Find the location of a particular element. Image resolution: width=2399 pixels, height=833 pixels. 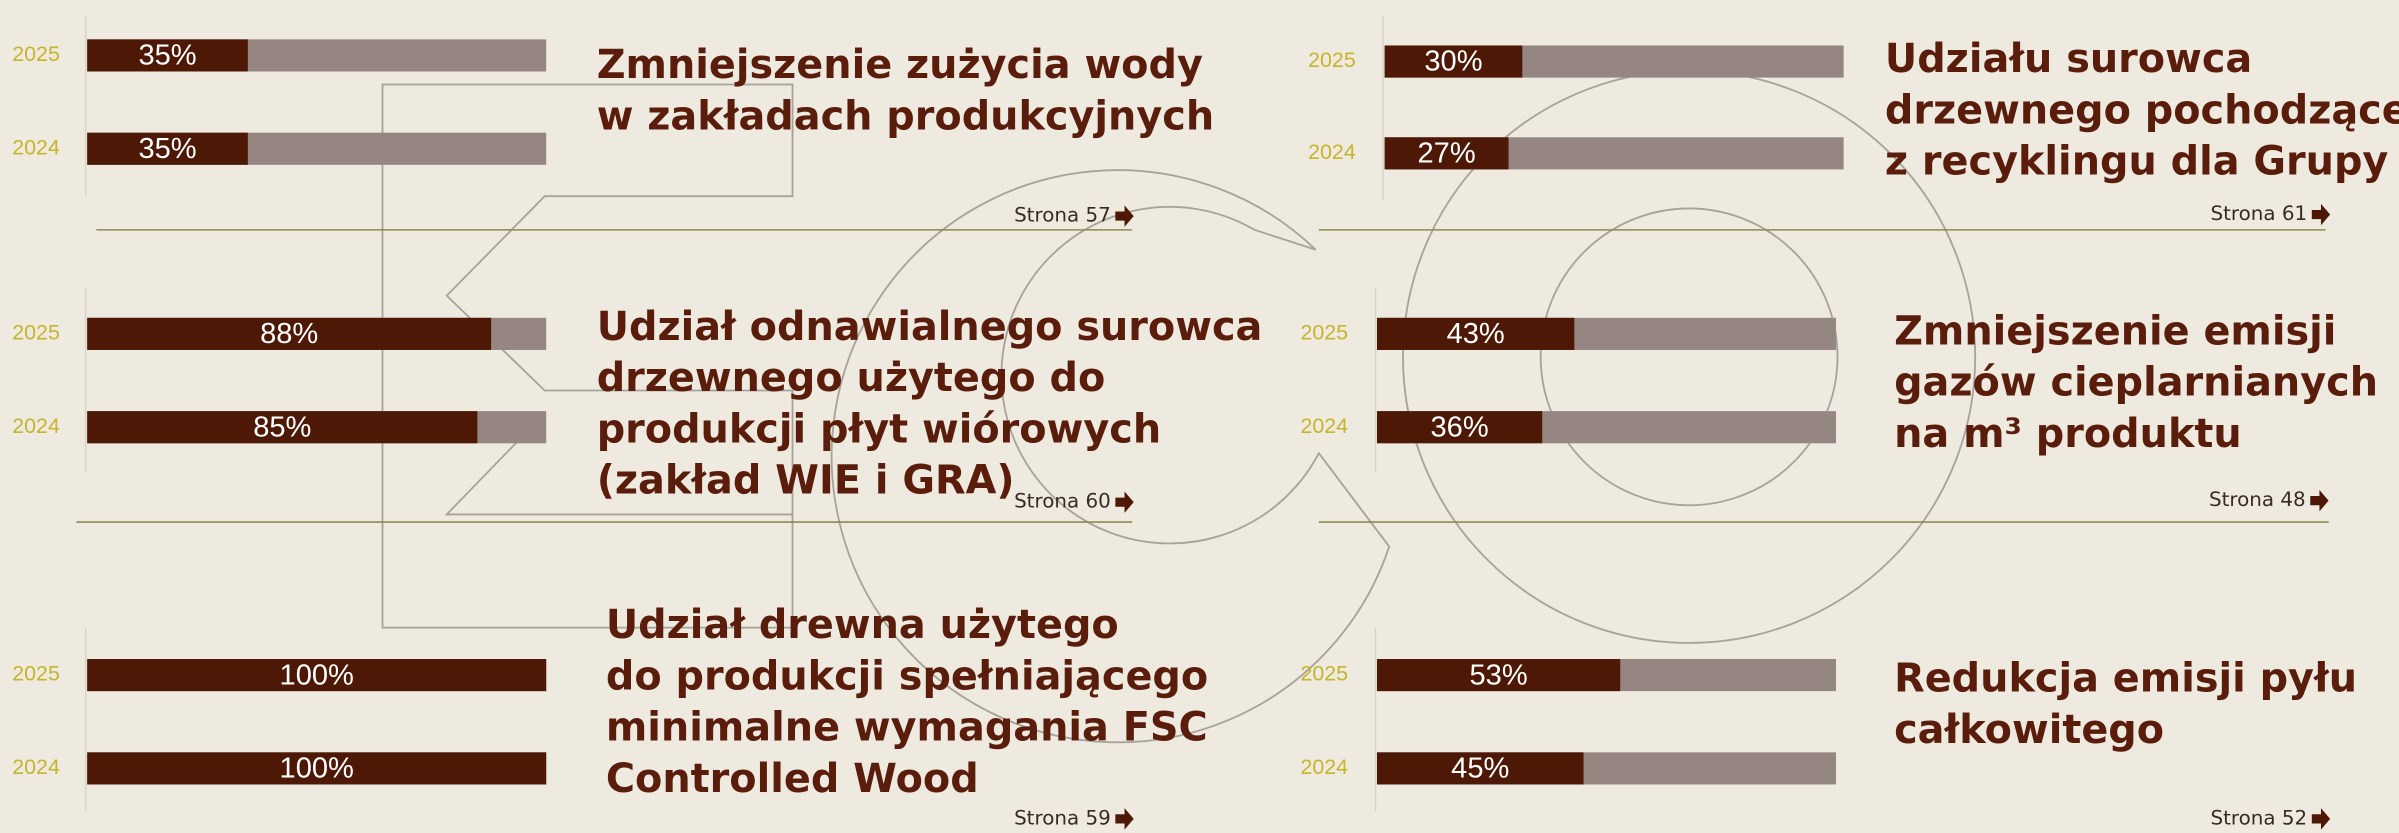

panel-title: minimalne wymagania FSC is located at coordinates (907, 728).